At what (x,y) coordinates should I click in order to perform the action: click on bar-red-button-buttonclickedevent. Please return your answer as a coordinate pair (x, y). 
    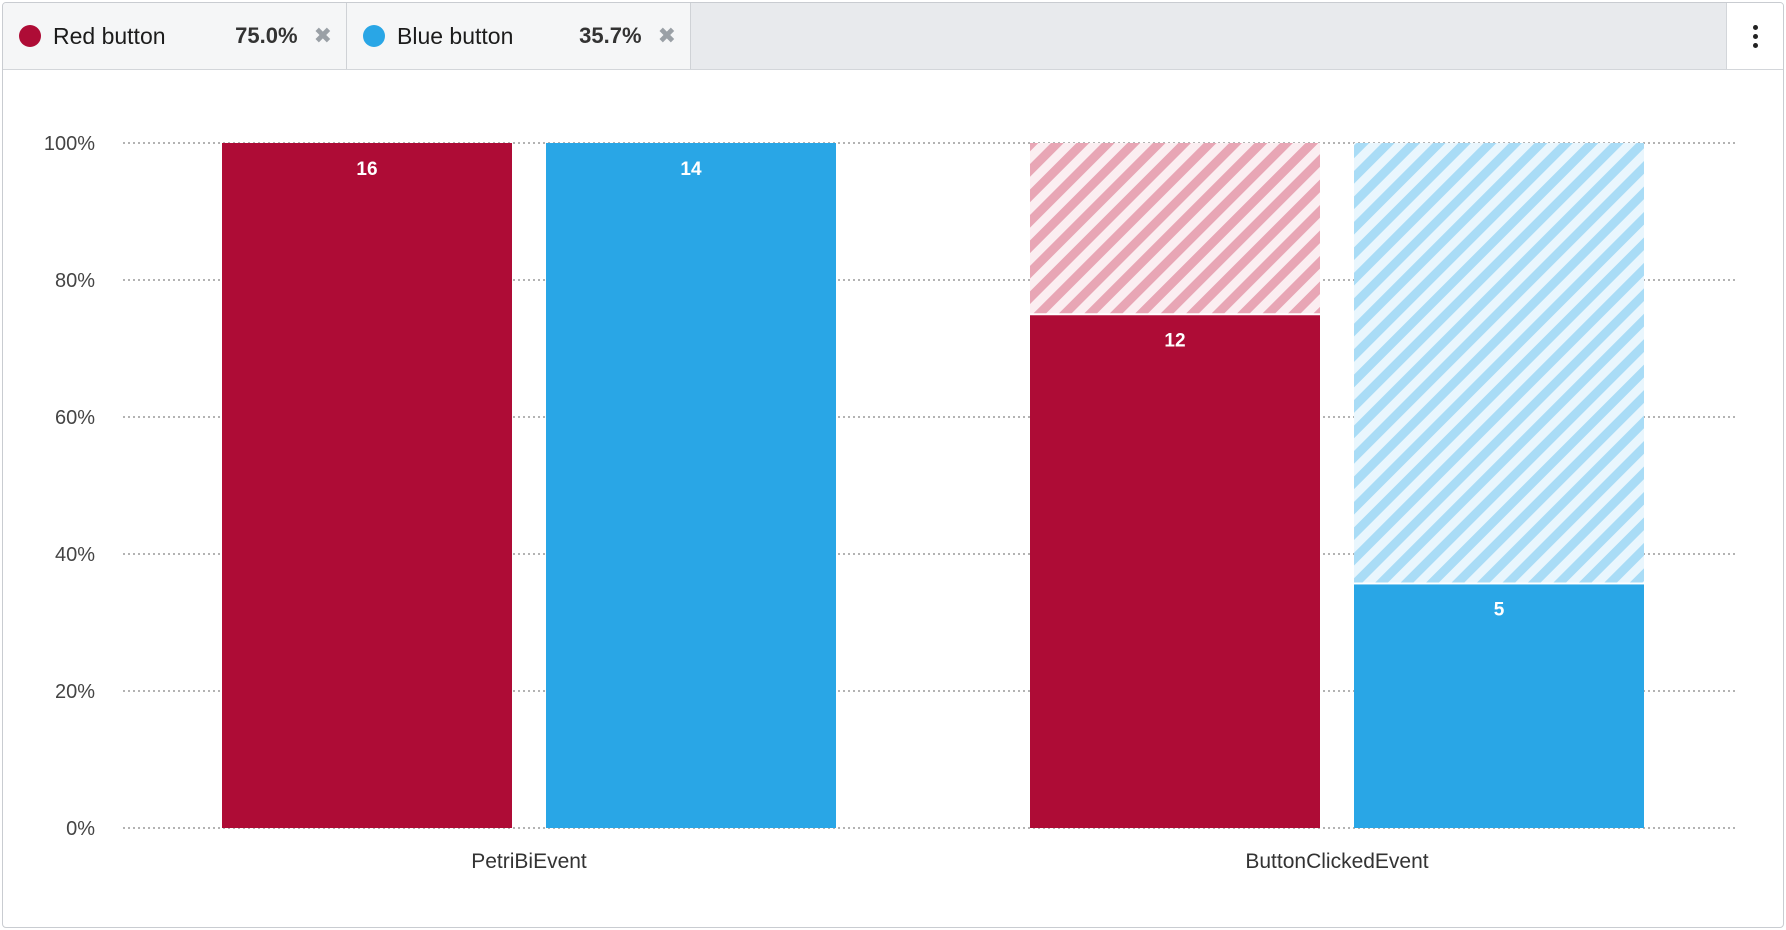
    Looking at the image, I should click on (1175, 571).